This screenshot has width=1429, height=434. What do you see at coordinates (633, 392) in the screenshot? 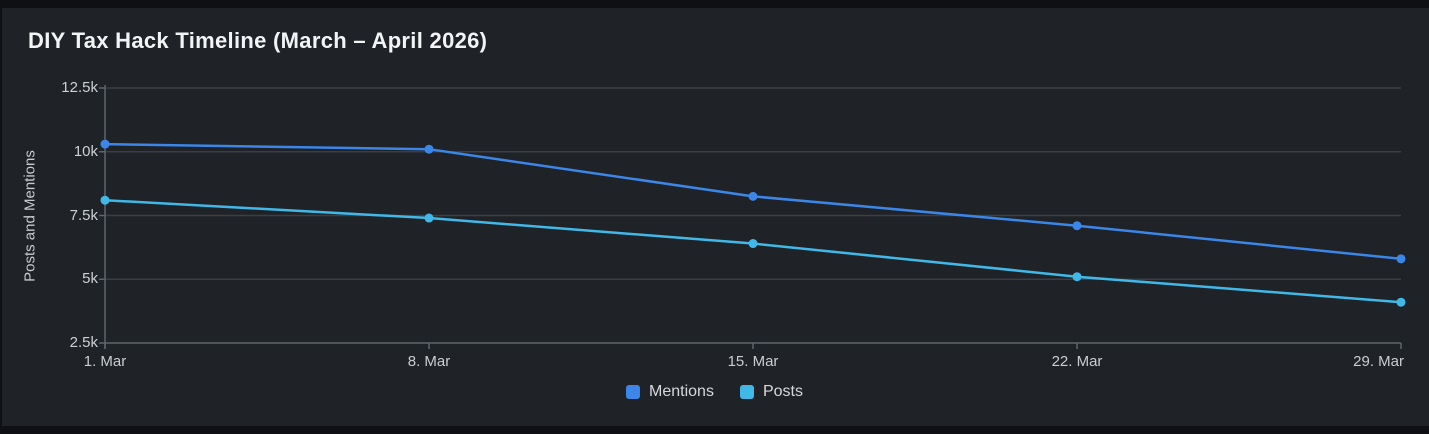
I see `legend-swatch-mentions` at bounding box center [633, 392].